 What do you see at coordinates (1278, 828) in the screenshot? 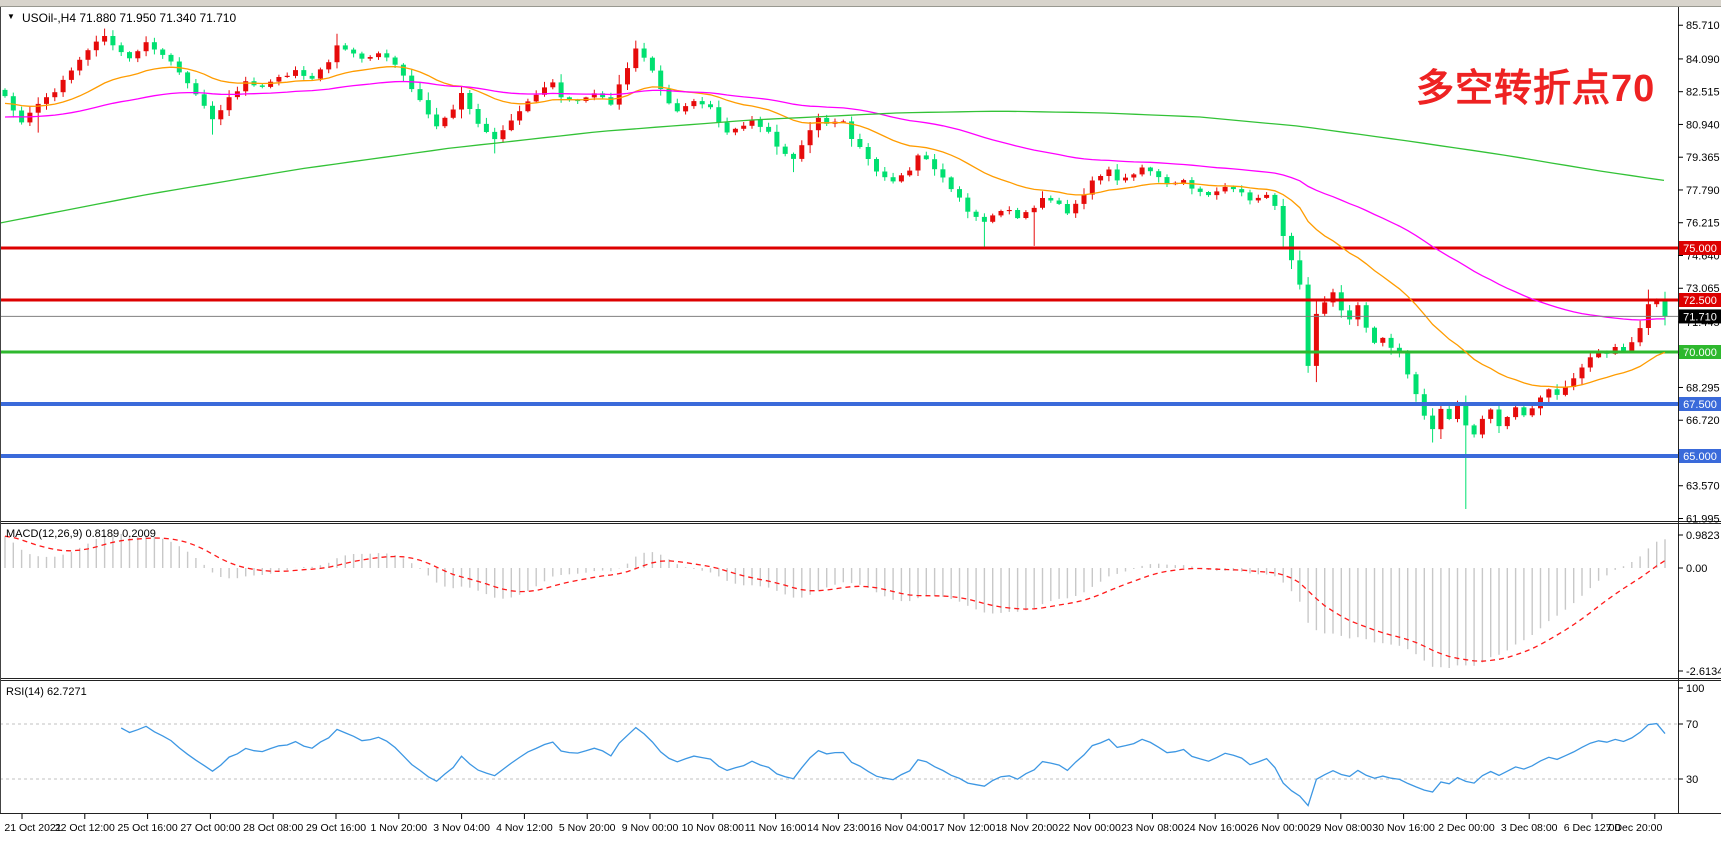
I see `time-axis-label: 26 Nov 00:00` at bounding box center [1278, 828].